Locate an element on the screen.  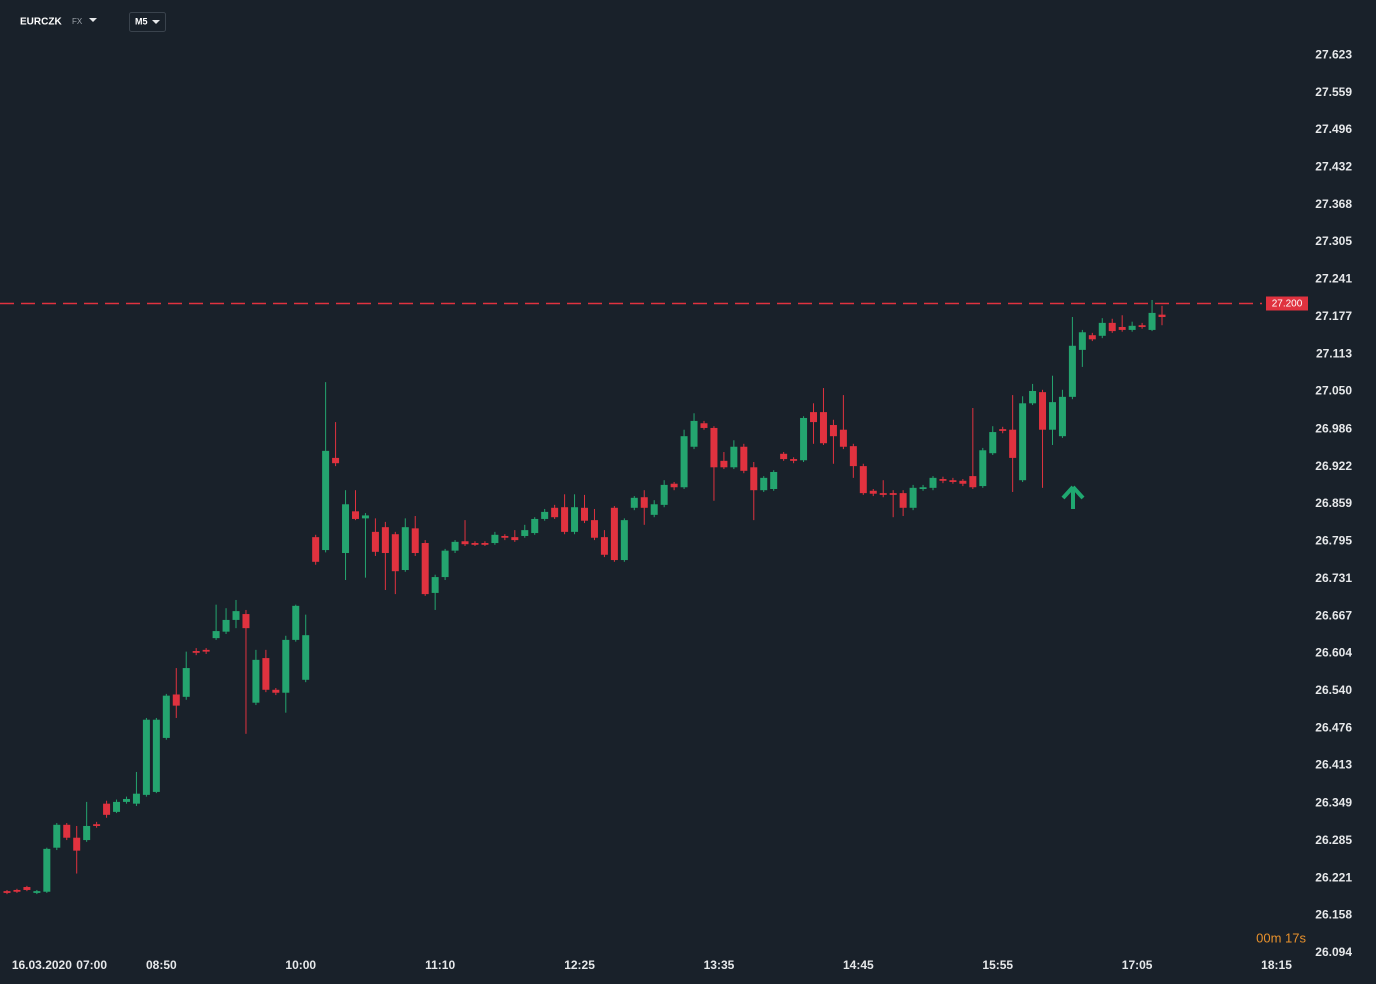
y-tick-label: 27.177 is located at coordinates (1333, 316).